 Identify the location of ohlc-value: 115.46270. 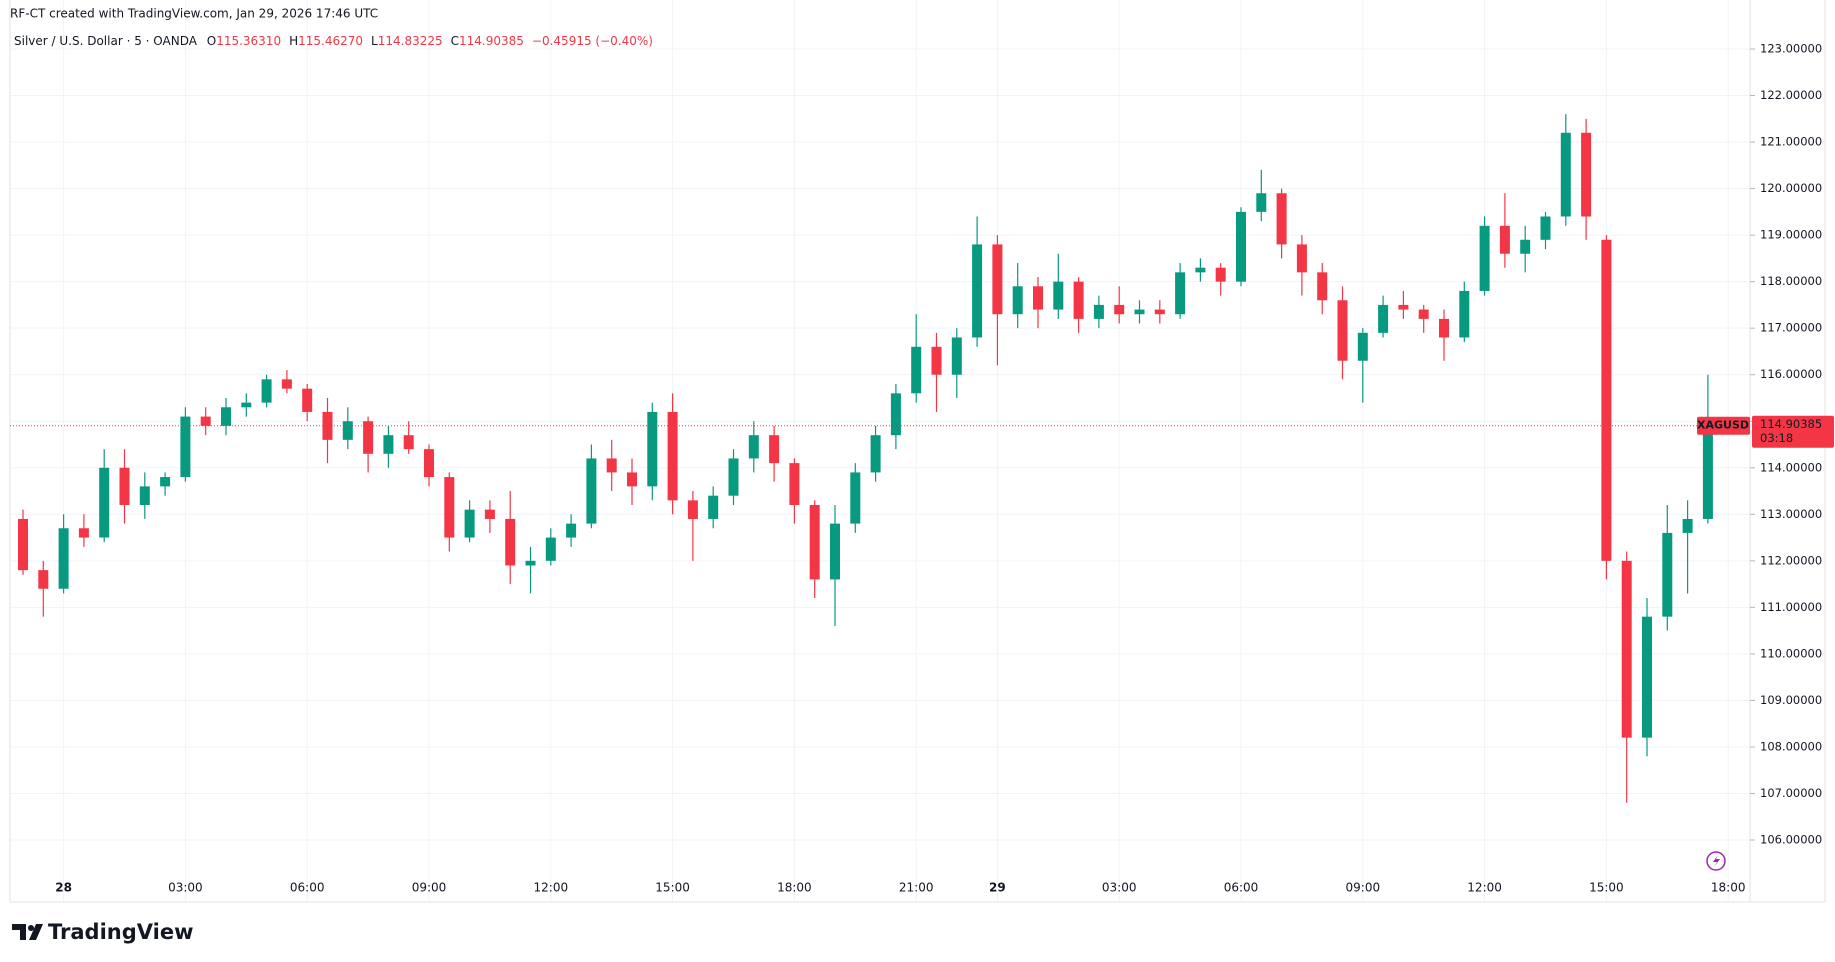
(330, 41).